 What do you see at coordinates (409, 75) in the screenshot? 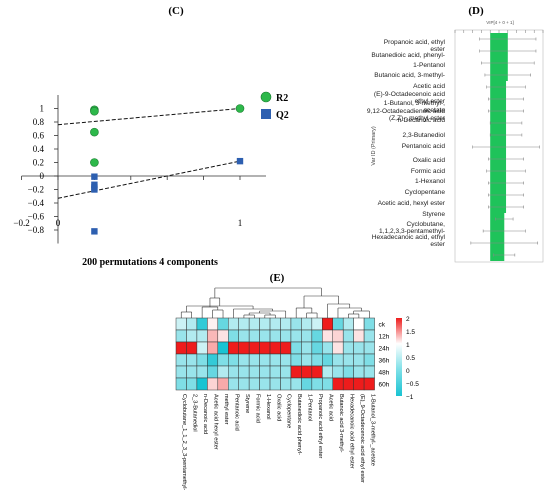
I see `vip-label: Butanoic acid, 3-methyl-` at bounding box center [409, 75].